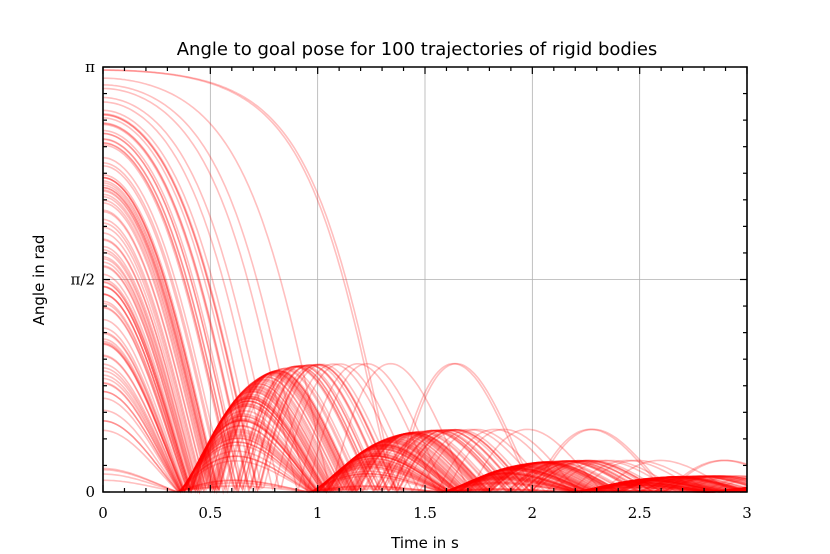 The image size is (830, 554). Describe the element at coordinates (318, 513) in the screenshot. I see `x-tick-label: 1` at that location.